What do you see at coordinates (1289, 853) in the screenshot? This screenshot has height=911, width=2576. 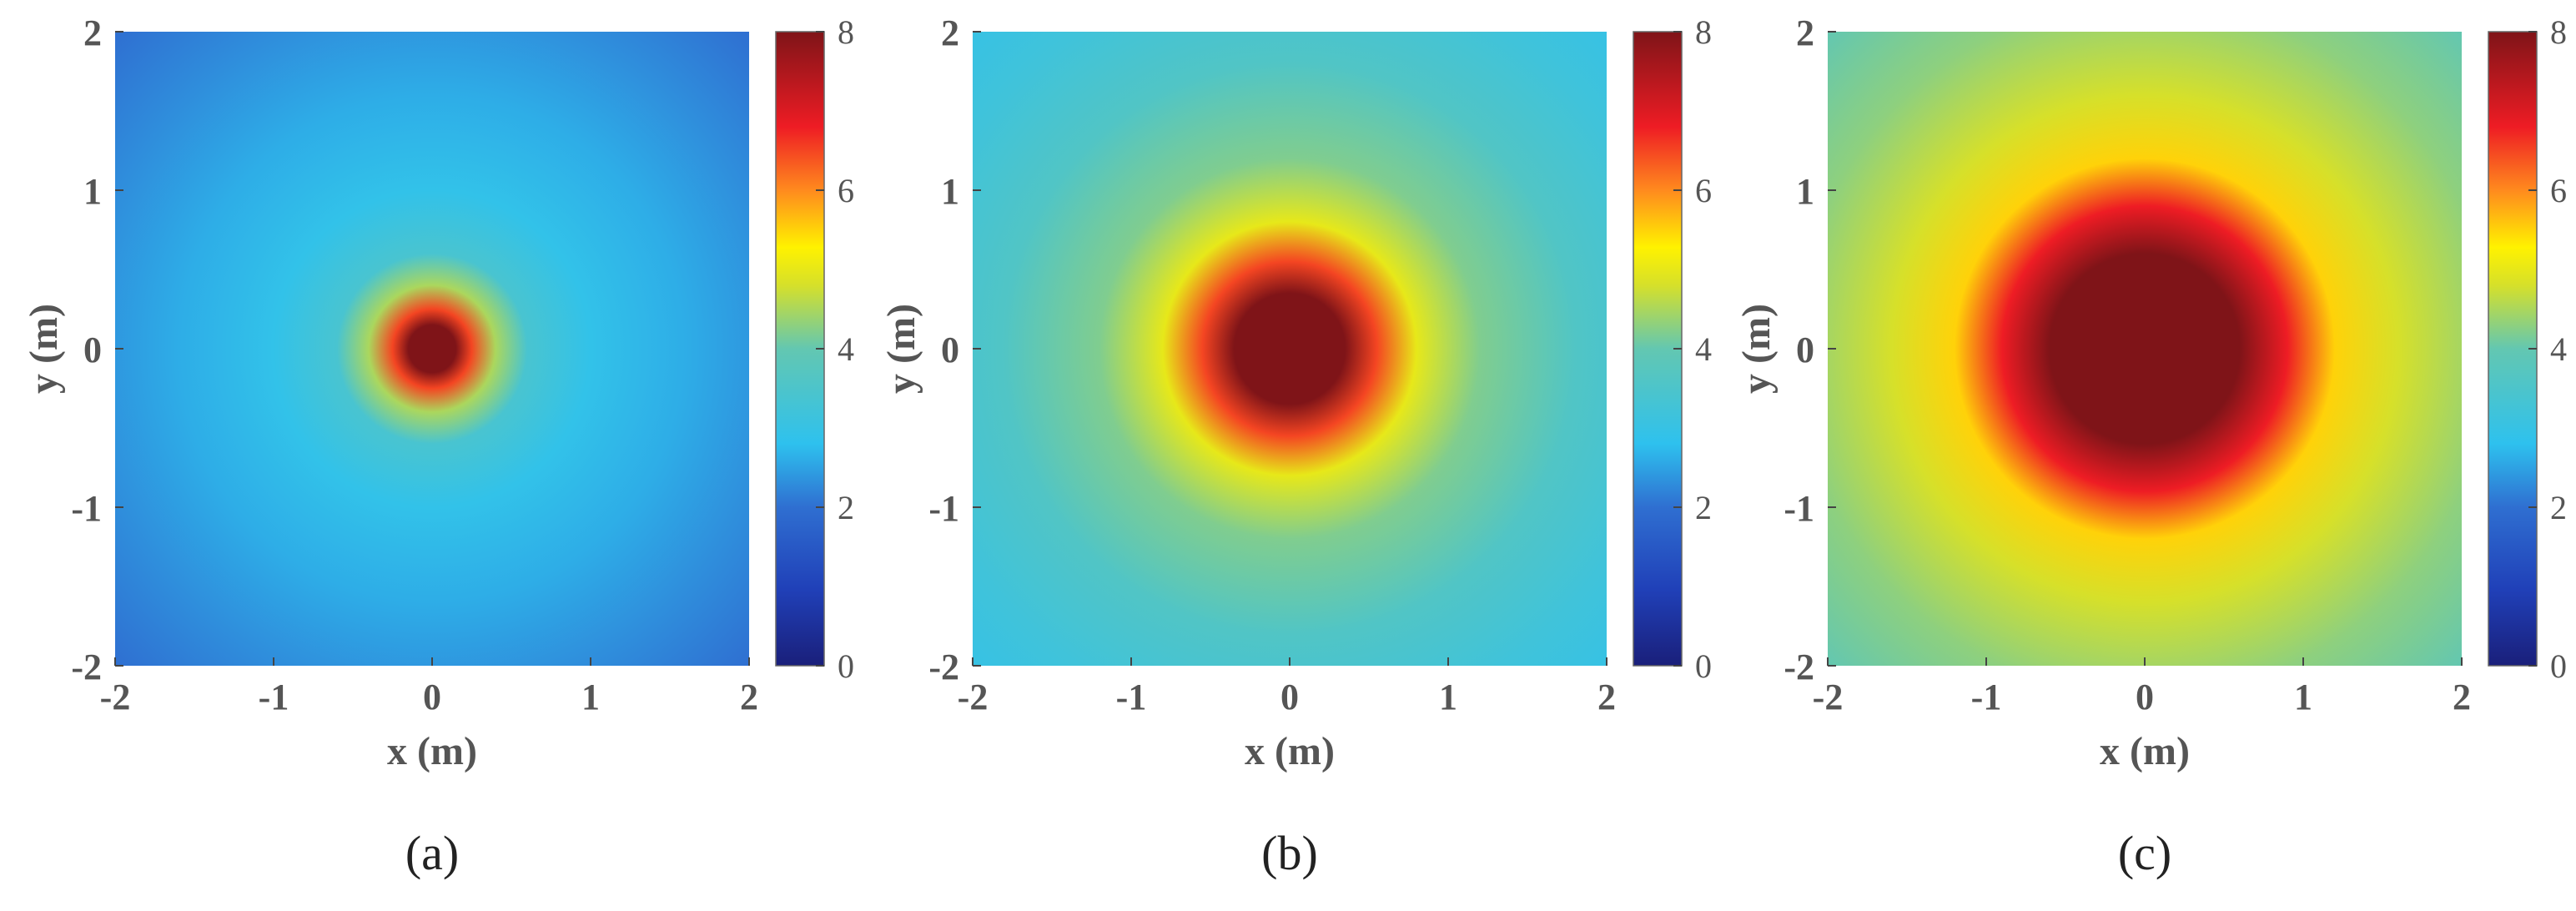 I see `panel-caption: (b)` at bounding box center [1289, 853].